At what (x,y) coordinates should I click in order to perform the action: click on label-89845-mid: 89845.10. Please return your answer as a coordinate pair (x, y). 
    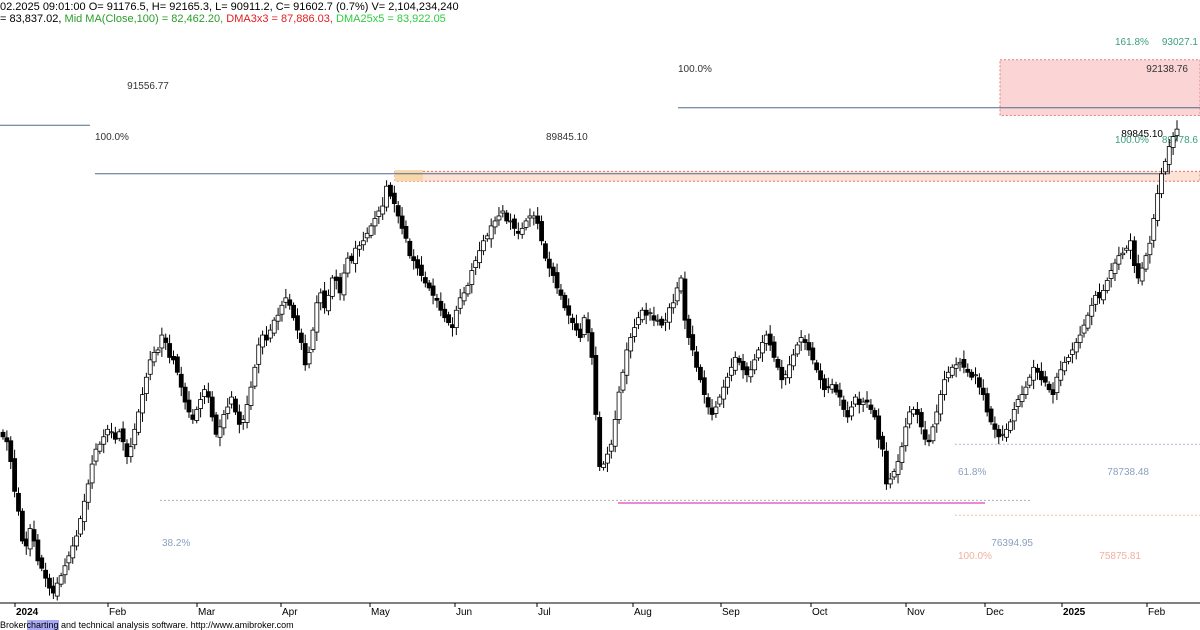
    Looking at the image, I should click on (567, 137).